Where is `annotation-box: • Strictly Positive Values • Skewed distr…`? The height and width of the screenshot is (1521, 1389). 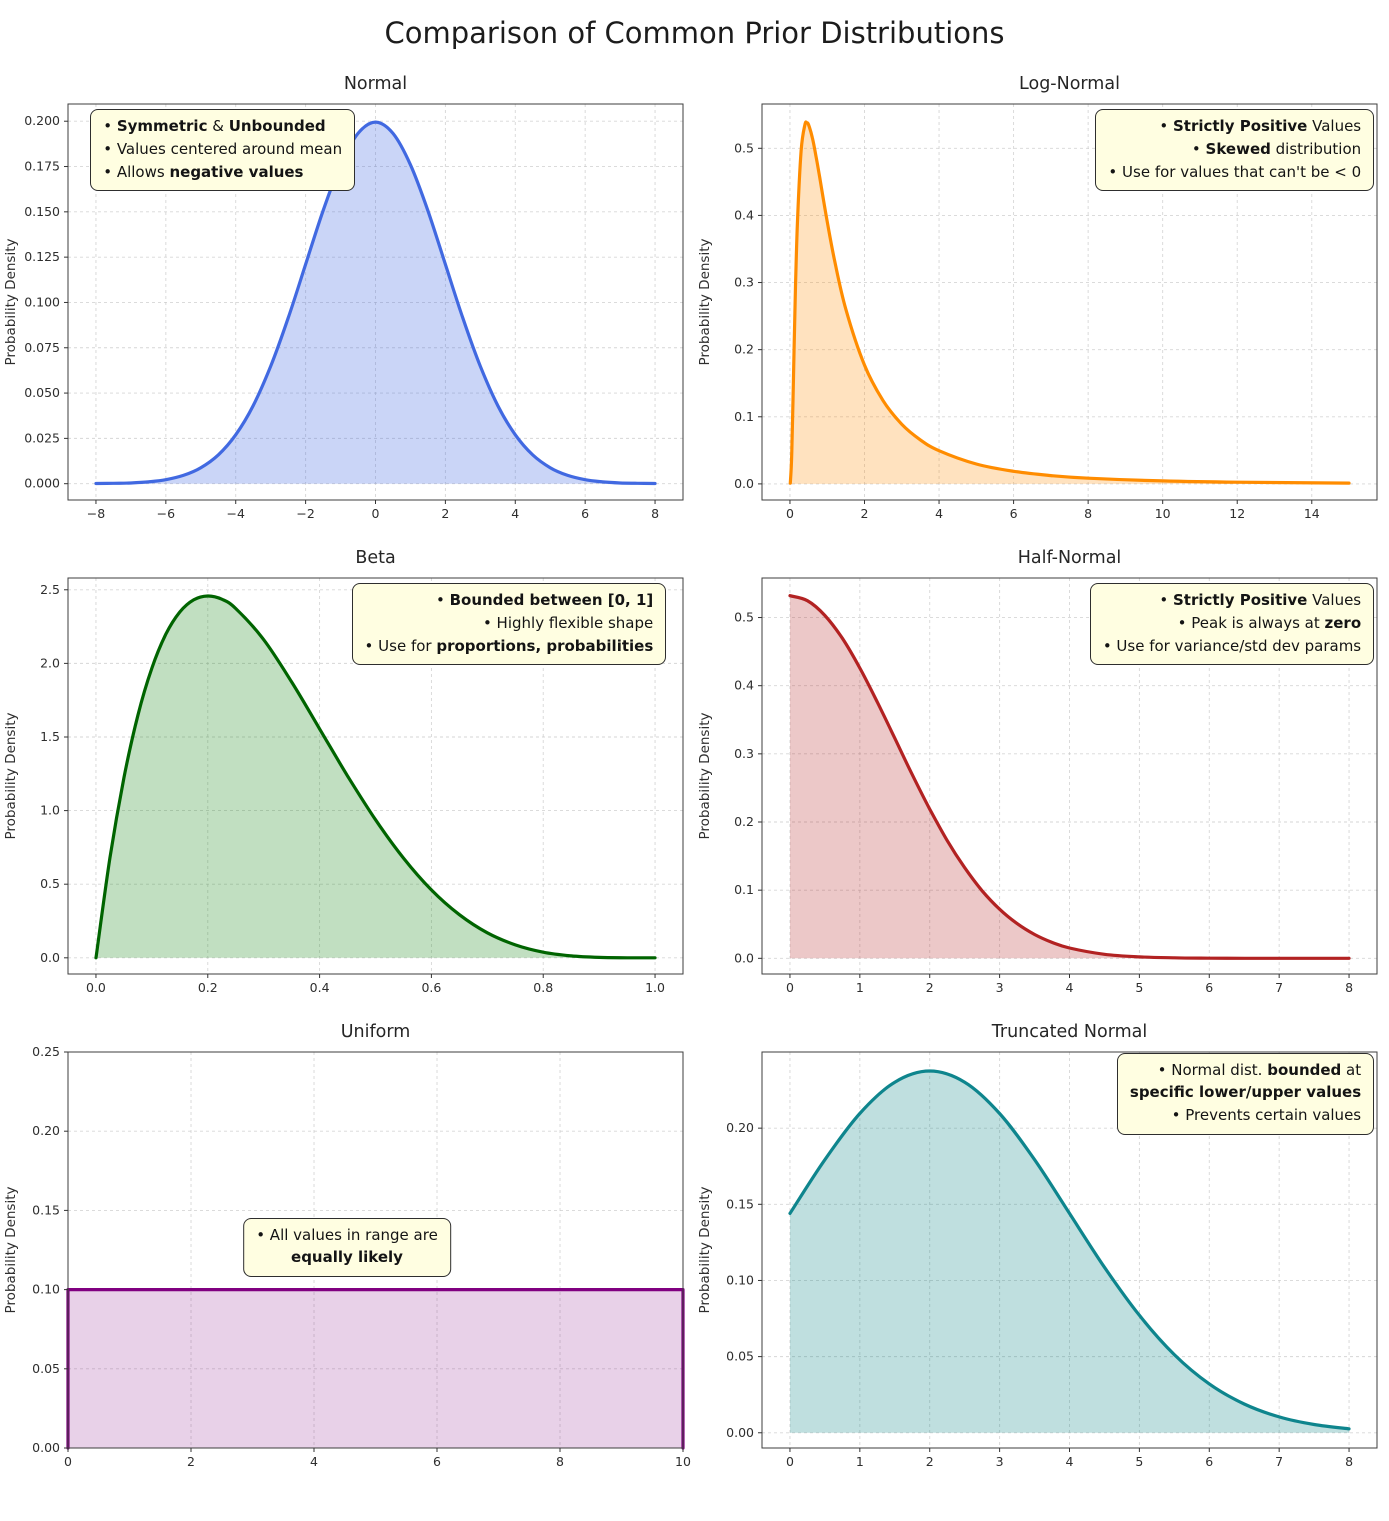 annotation-box: • Strictly Positive Values • Skewed distr… is located at coordinates (1235, 150).